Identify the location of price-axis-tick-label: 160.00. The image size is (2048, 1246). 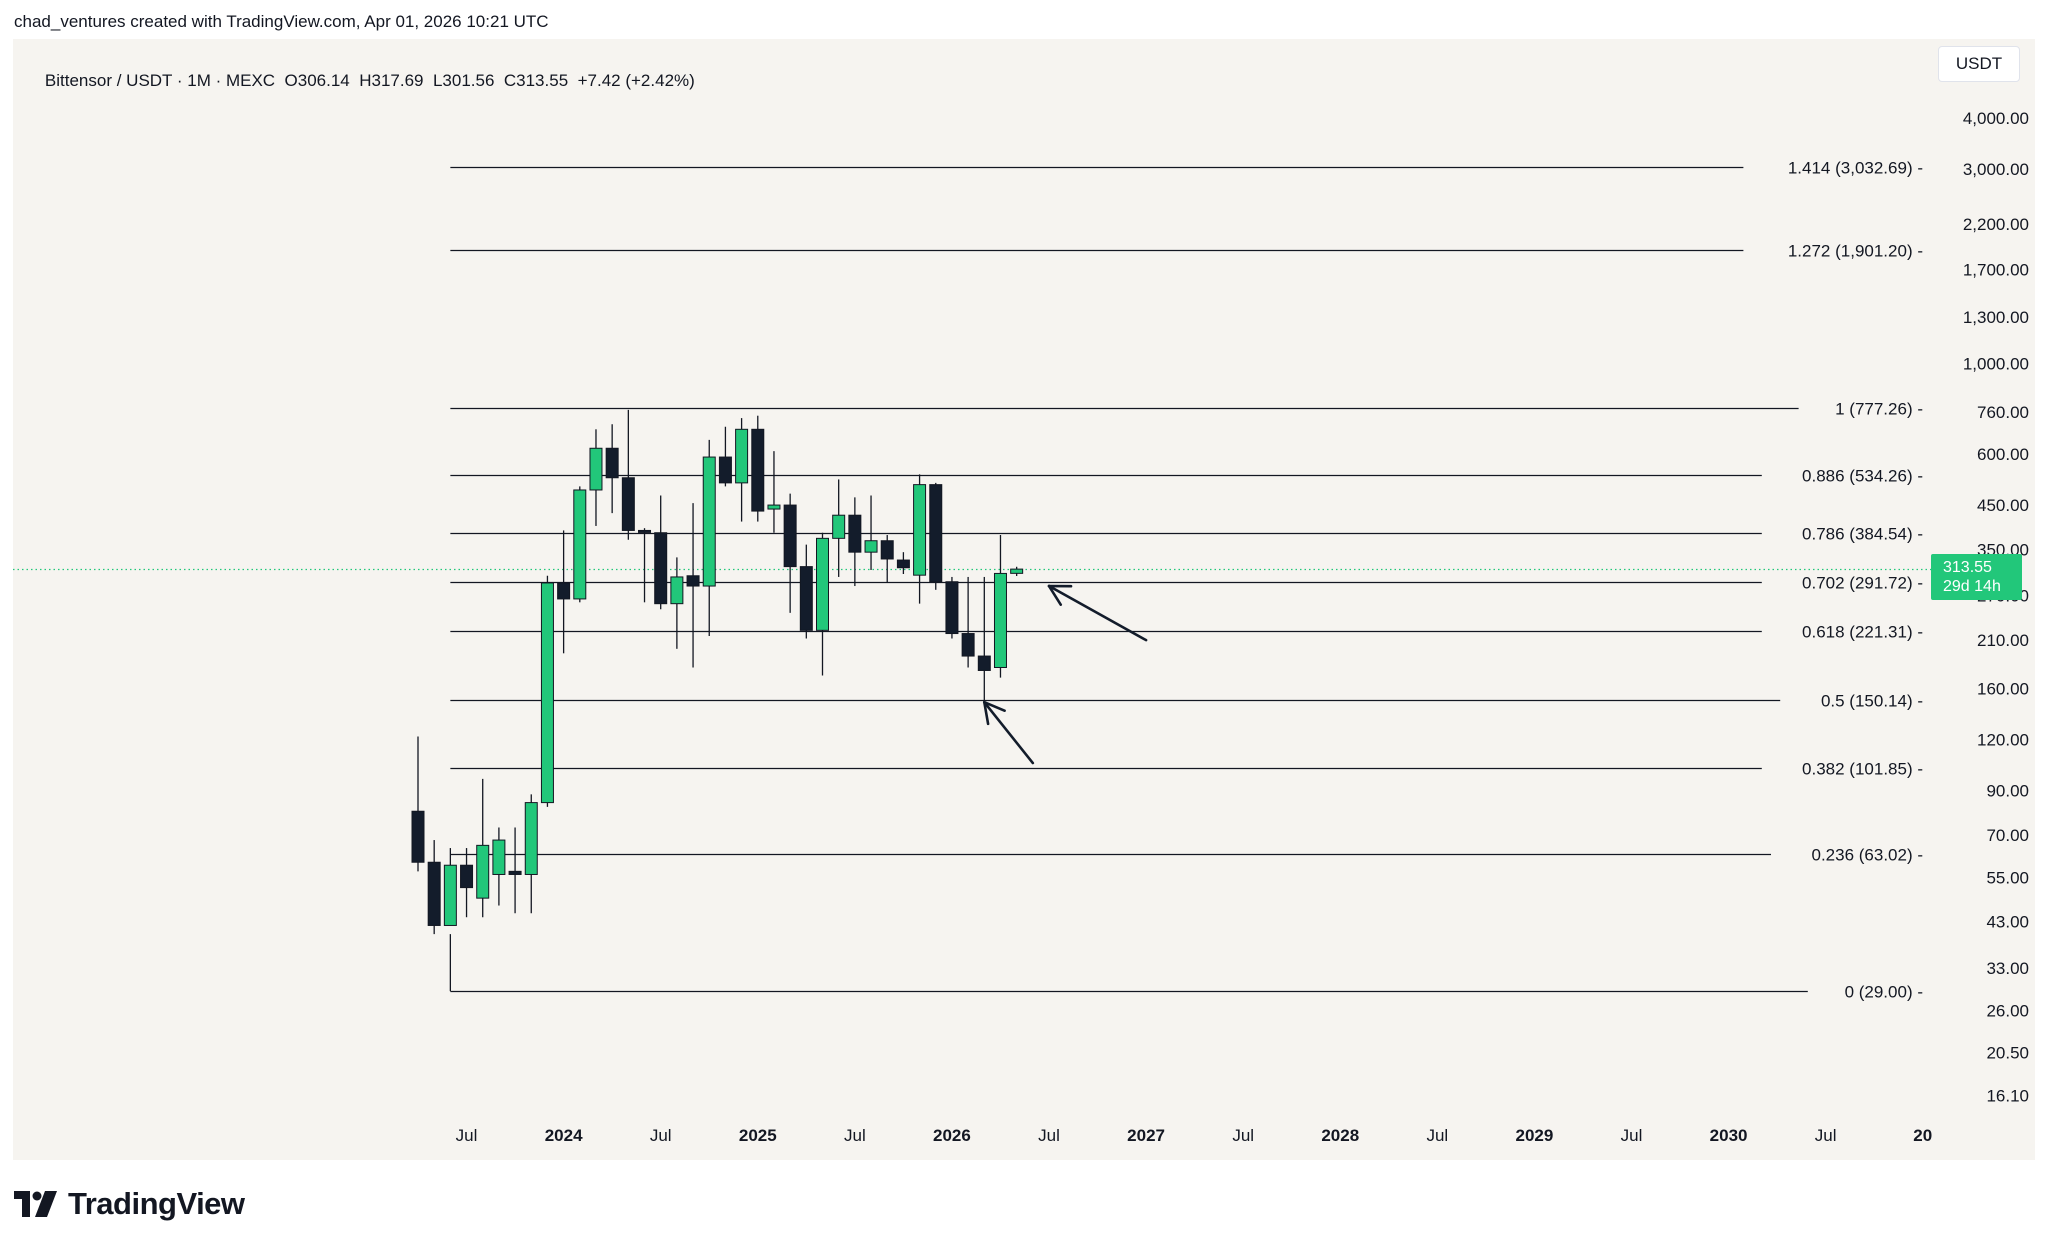
(2003, 688).